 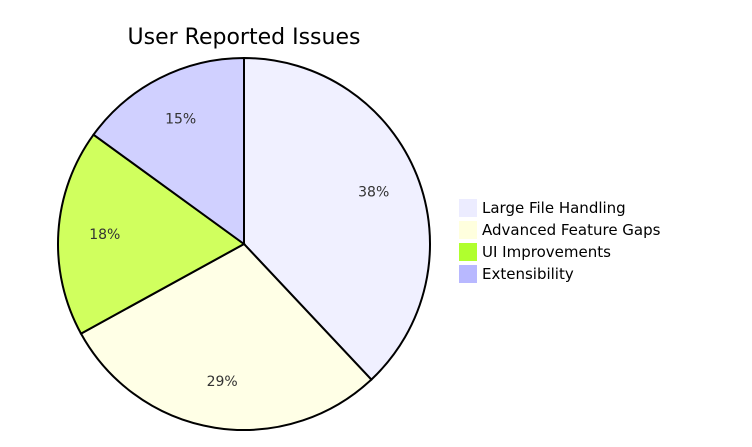 What do you see at coordinates (373, 193) in the screenshot?
I see `slice-label-large-file-handling: 38%` at bounding box center [373, 193].